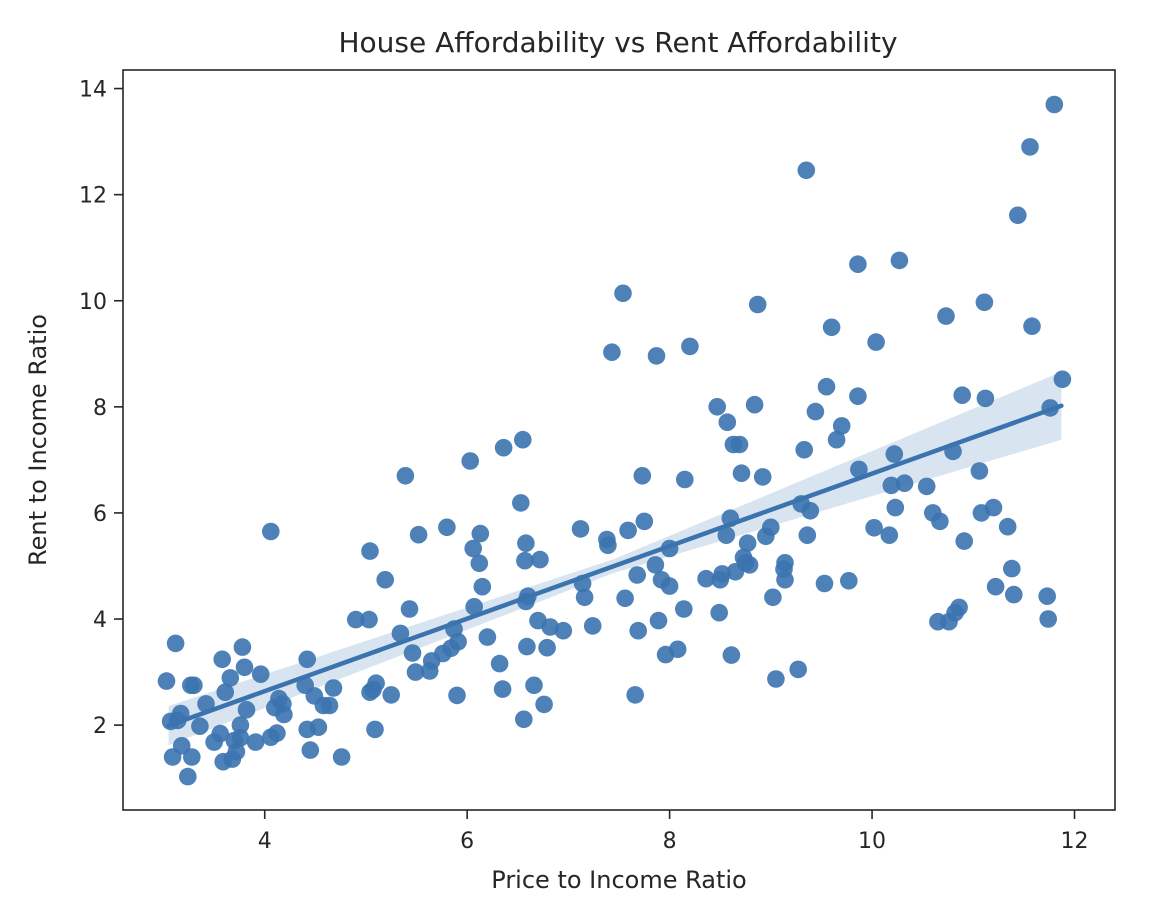  I want to click on y-tick-label: 10, so click(93, 302).